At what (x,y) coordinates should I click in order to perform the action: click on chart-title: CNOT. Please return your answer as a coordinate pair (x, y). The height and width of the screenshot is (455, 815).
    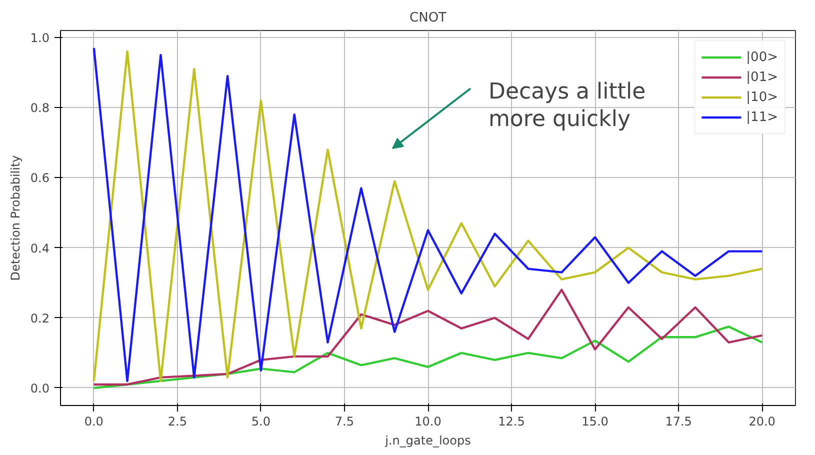
    Looking at the image, I should click on (428, 18).